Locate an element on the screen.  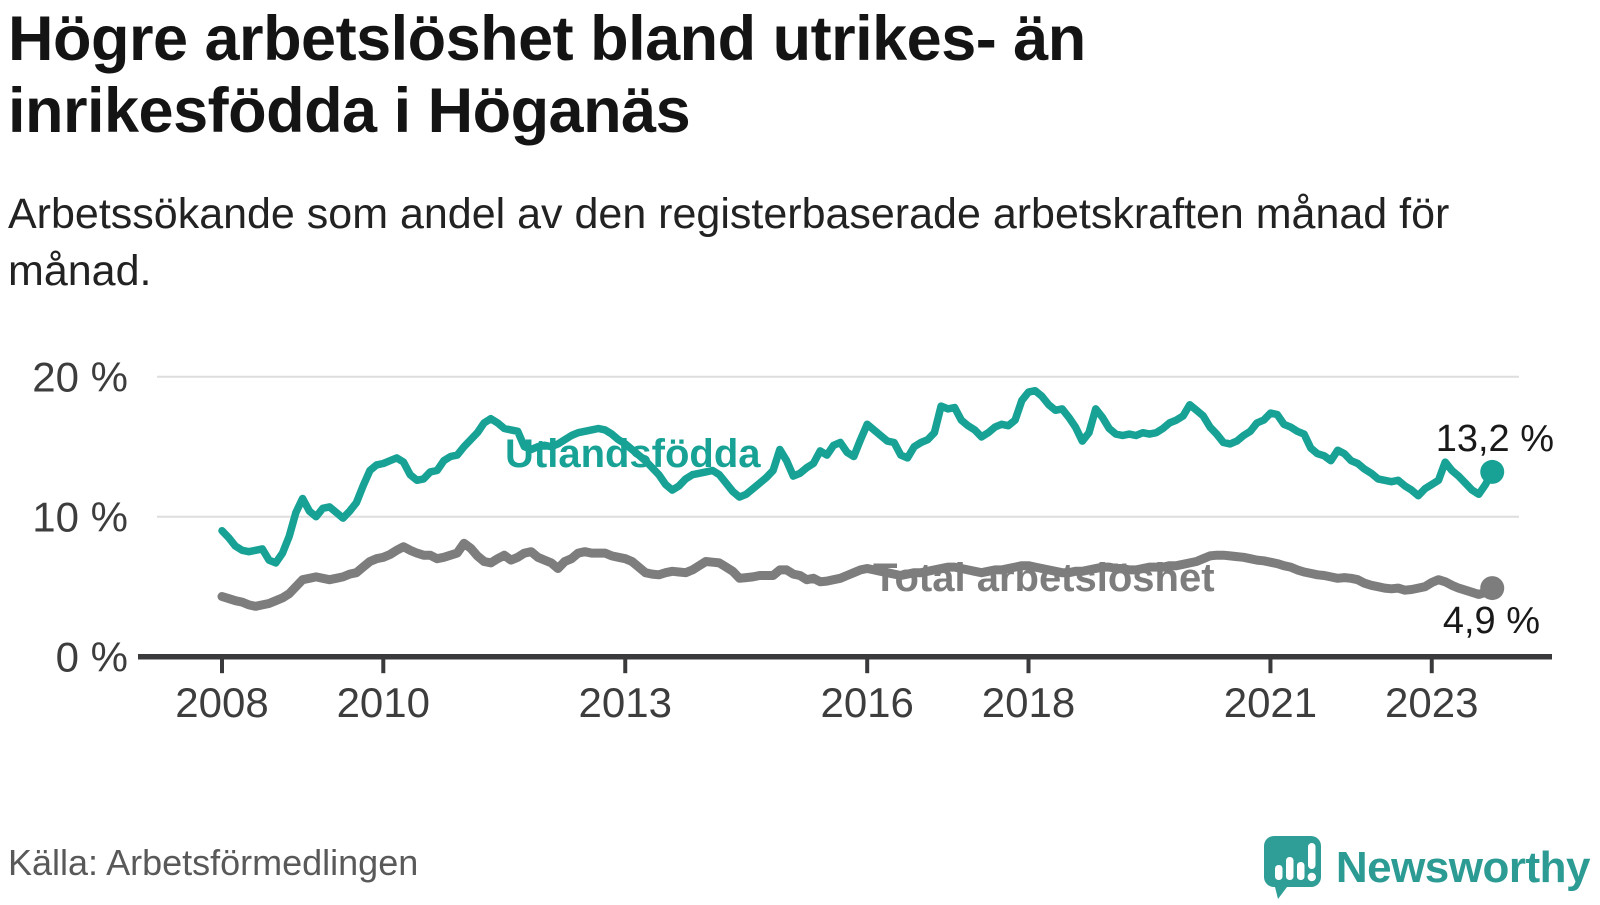
series-end-value-utlandsfodda: 13,2 % is located at coordinates (1495, 439).